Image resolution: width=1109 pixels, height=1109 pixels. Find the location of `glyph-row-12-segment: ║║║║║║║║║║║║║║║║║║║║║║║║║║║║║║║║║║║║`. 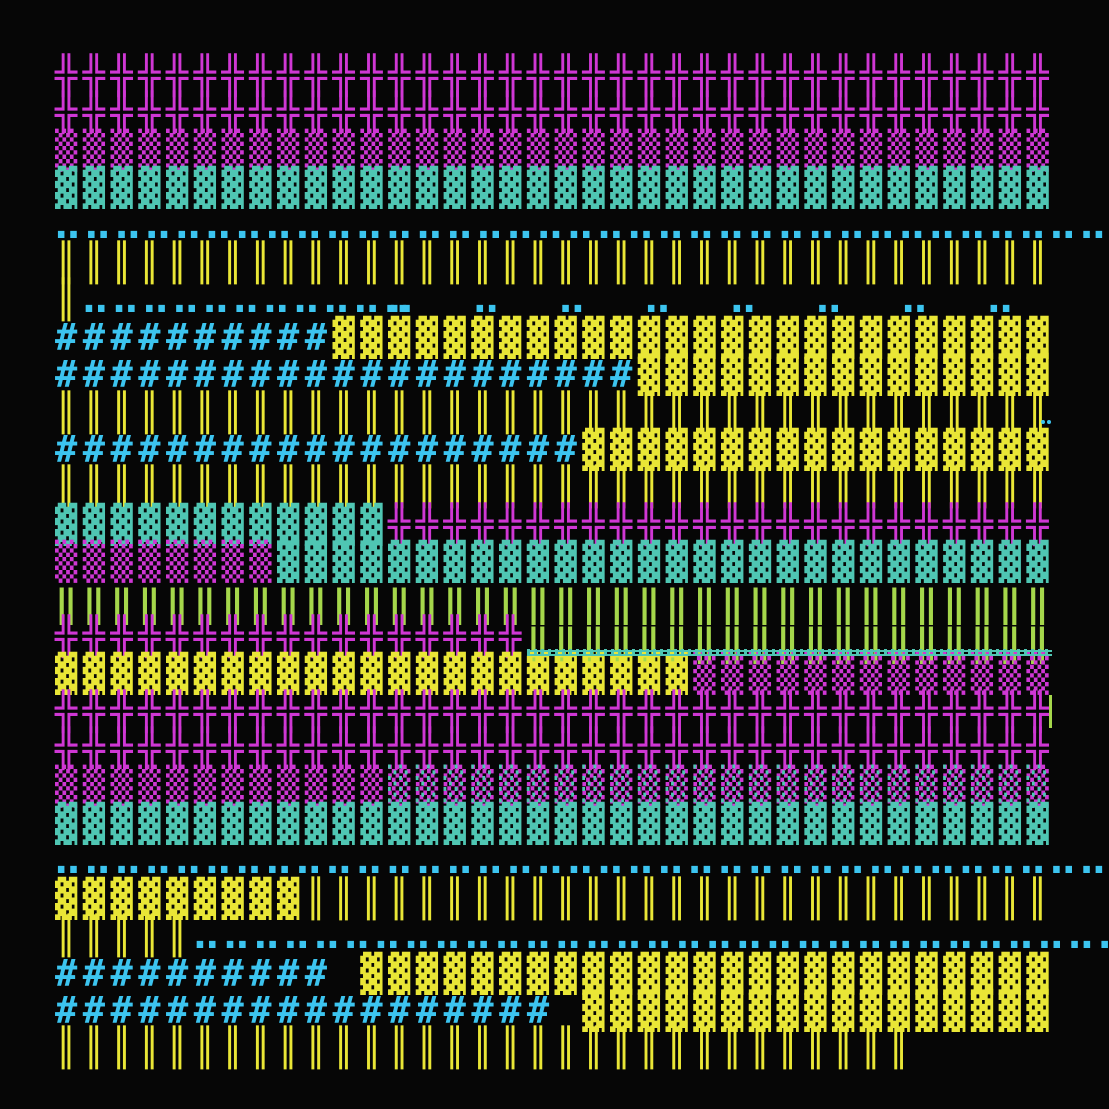

glyph-row-12-segment: ║║║║║║║║║║║║║║║║║║║║║║║║║║║║║║║║║║║║ is located at coordinates (555, 487).